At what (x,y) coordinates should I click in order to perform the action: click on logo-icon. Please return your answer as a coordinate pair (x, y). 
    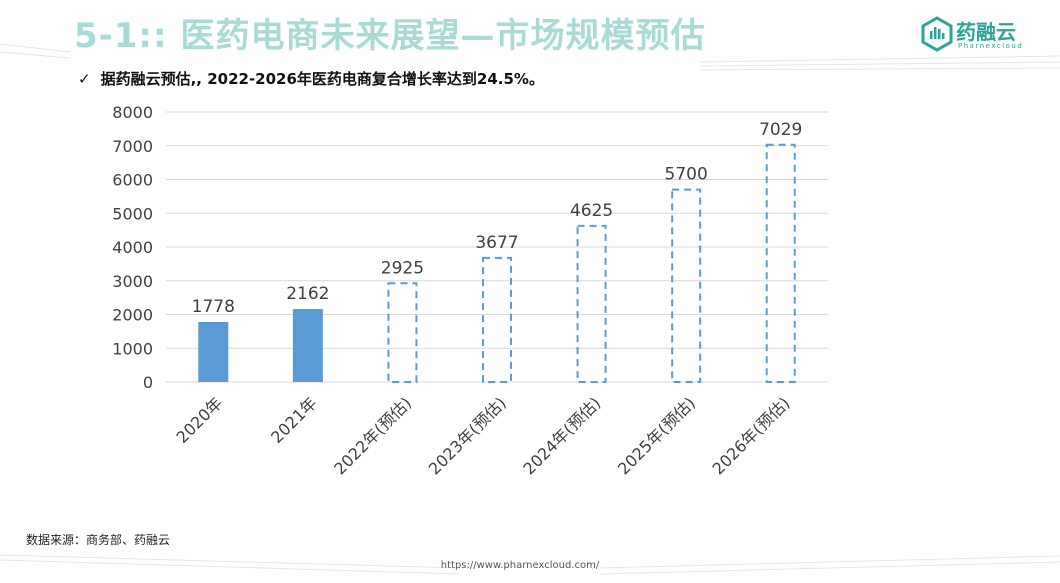
    Looking at the image, I should click on (937, 34).